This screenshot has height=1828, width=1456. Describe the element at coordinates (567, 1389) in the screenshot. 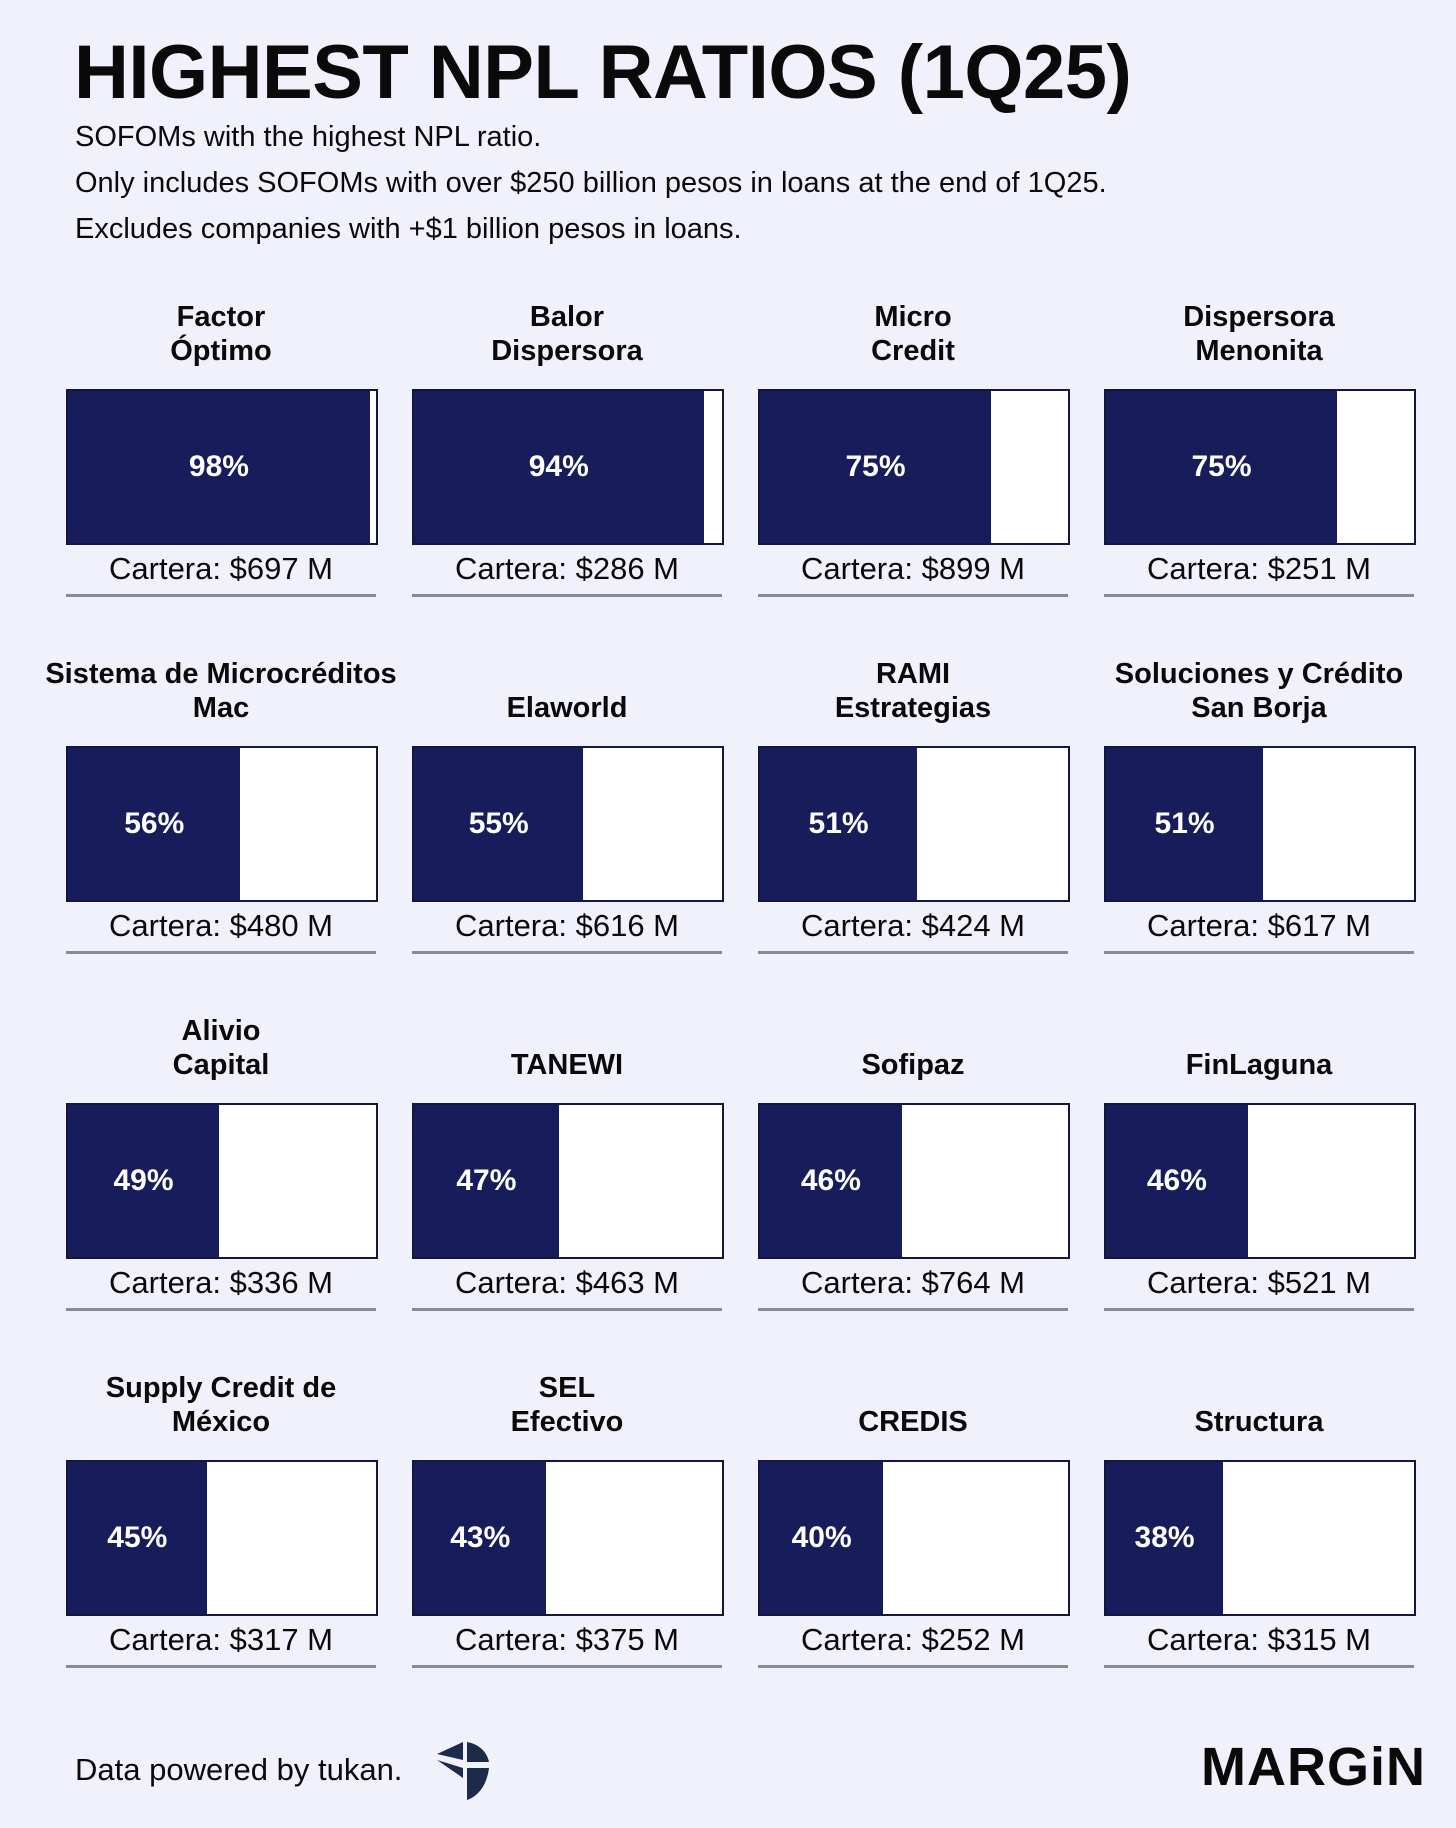

I see `company-name: SEL Efectivo` at that location.